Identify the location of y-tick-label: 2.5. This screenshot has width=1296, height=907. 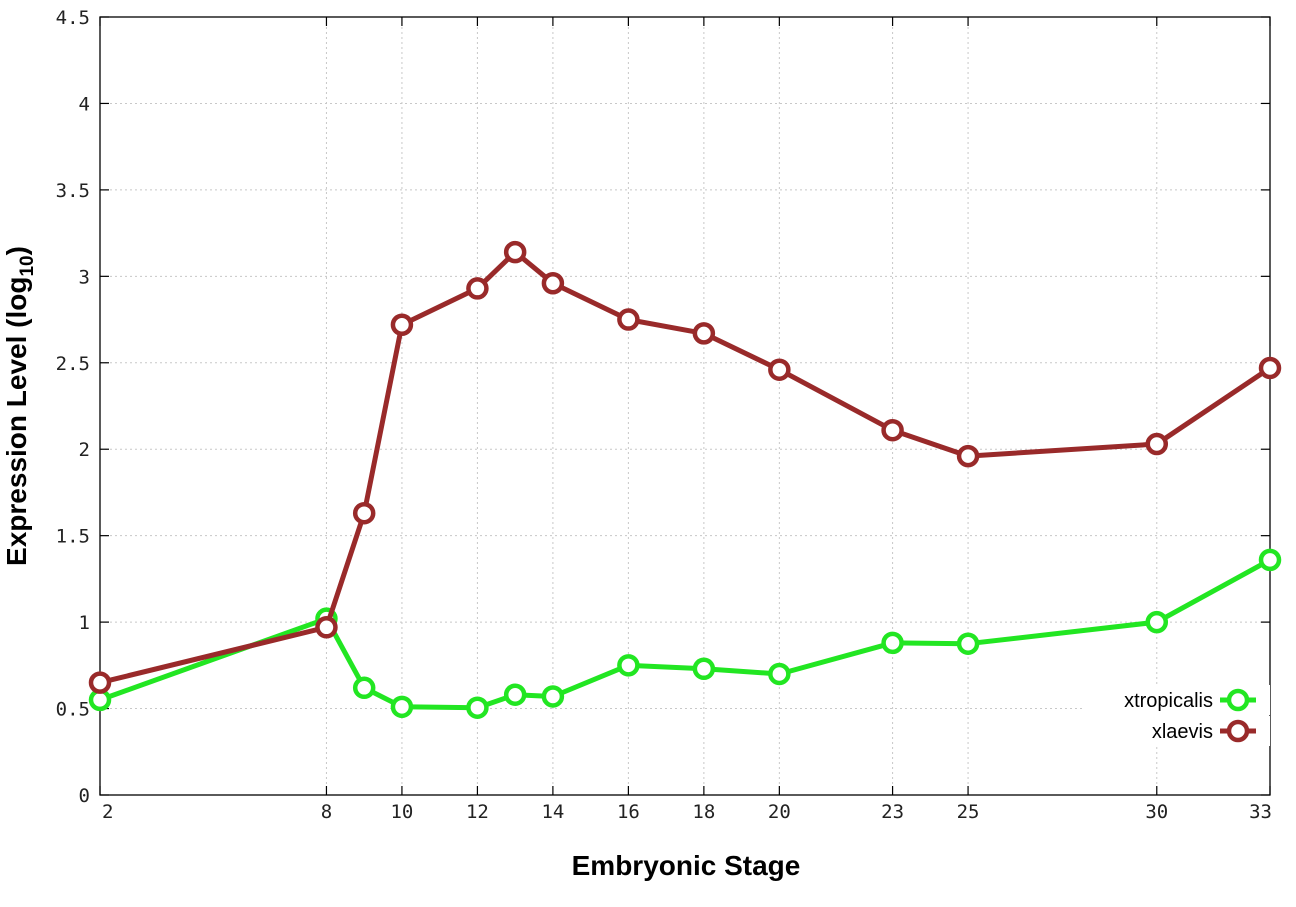
(73, 364).